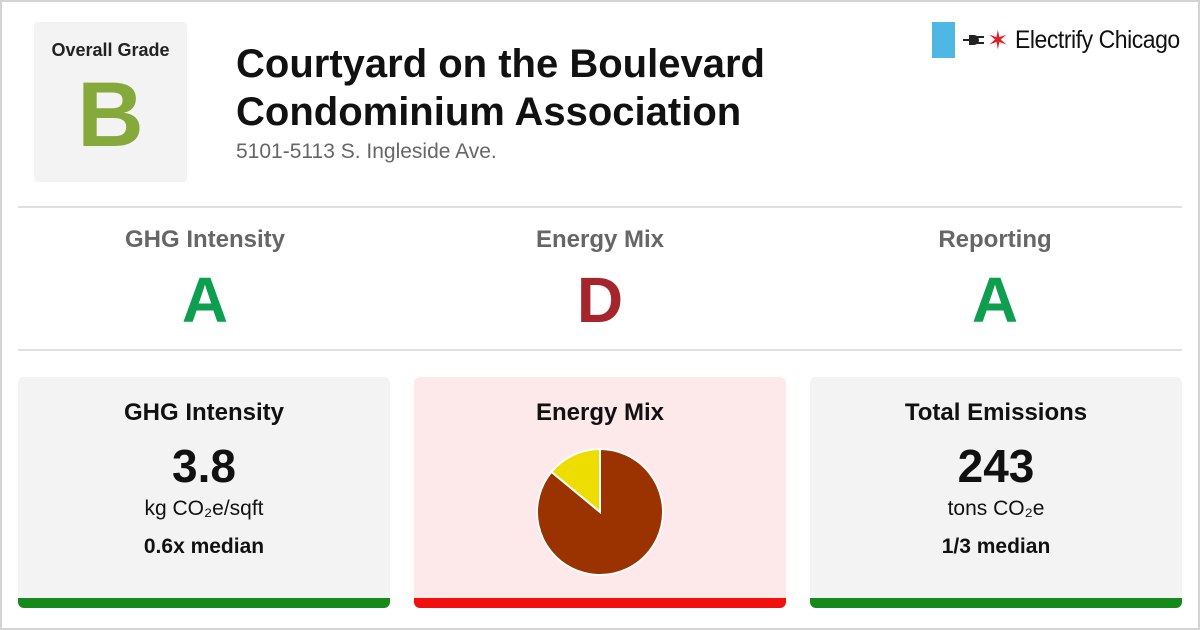  What do you see at coordinates (995, 300) in the screenshot?
I see `reporting-grade-letter: A` at bounding box center [995, 300].